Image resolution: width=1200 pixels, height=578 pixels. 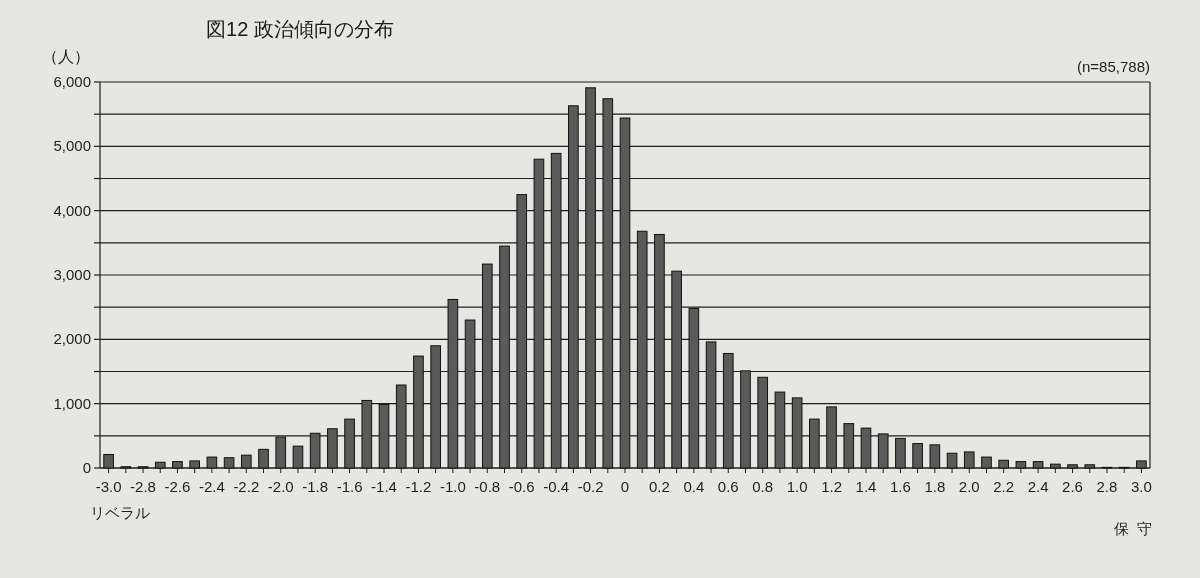 I want to click on annotation: リベラル, so click(x=120, y=512).